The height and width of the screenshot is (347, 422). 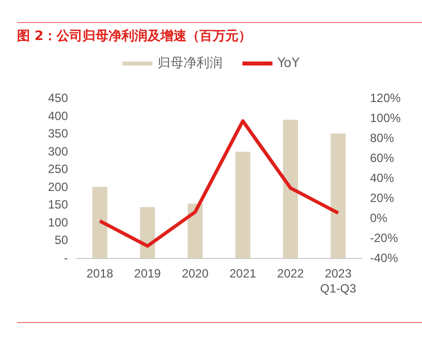 What do you see at coordinates (243, 273) in the screenshot?
I see `x-tick-label: 2021` at bounding box center [243, 273].